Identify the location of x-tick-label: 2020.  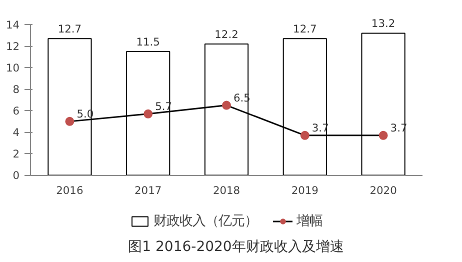
(384, 191).